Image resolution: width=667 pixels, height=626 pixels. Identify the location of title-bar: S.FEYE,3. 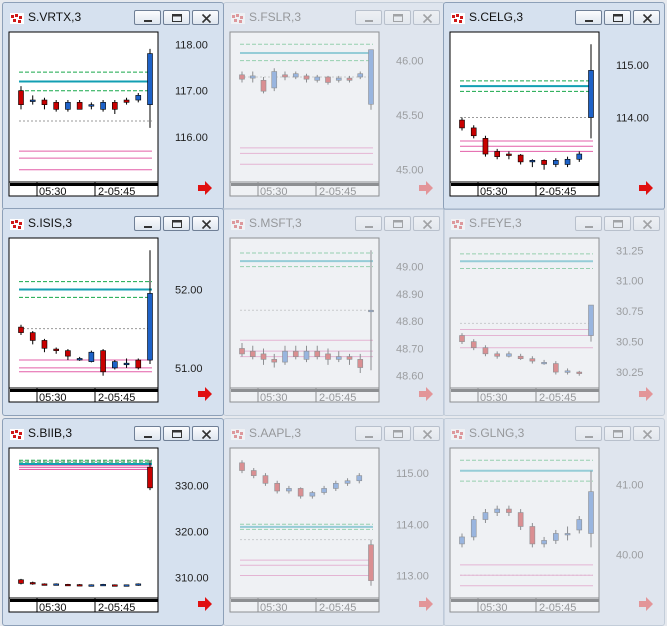
(554, 222).